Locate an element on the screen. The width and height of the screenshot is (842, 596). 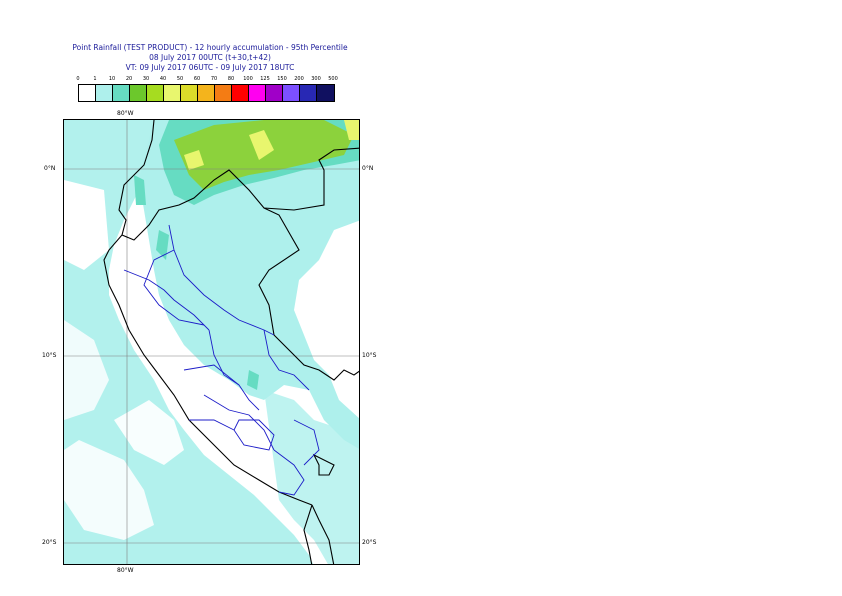
map-title-line2: 08 July 2017 00UTC (t+30,t+42) is located at coordinates (210, 57).